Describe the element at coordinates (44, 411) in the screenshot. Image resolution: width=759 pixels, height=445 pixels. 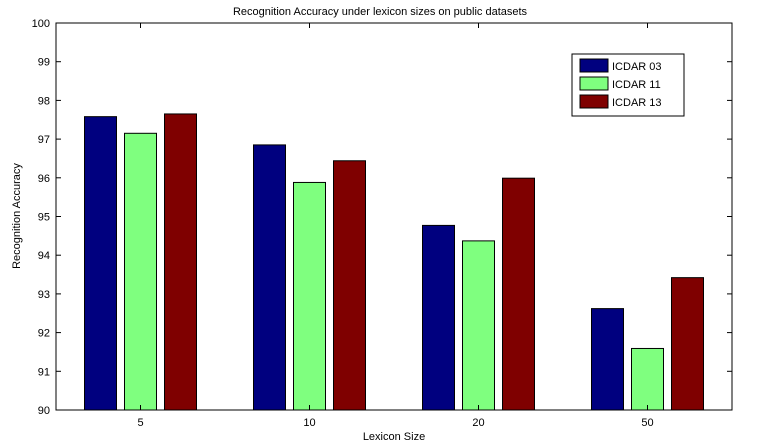
I see `y-tick-label: 90` at that location.